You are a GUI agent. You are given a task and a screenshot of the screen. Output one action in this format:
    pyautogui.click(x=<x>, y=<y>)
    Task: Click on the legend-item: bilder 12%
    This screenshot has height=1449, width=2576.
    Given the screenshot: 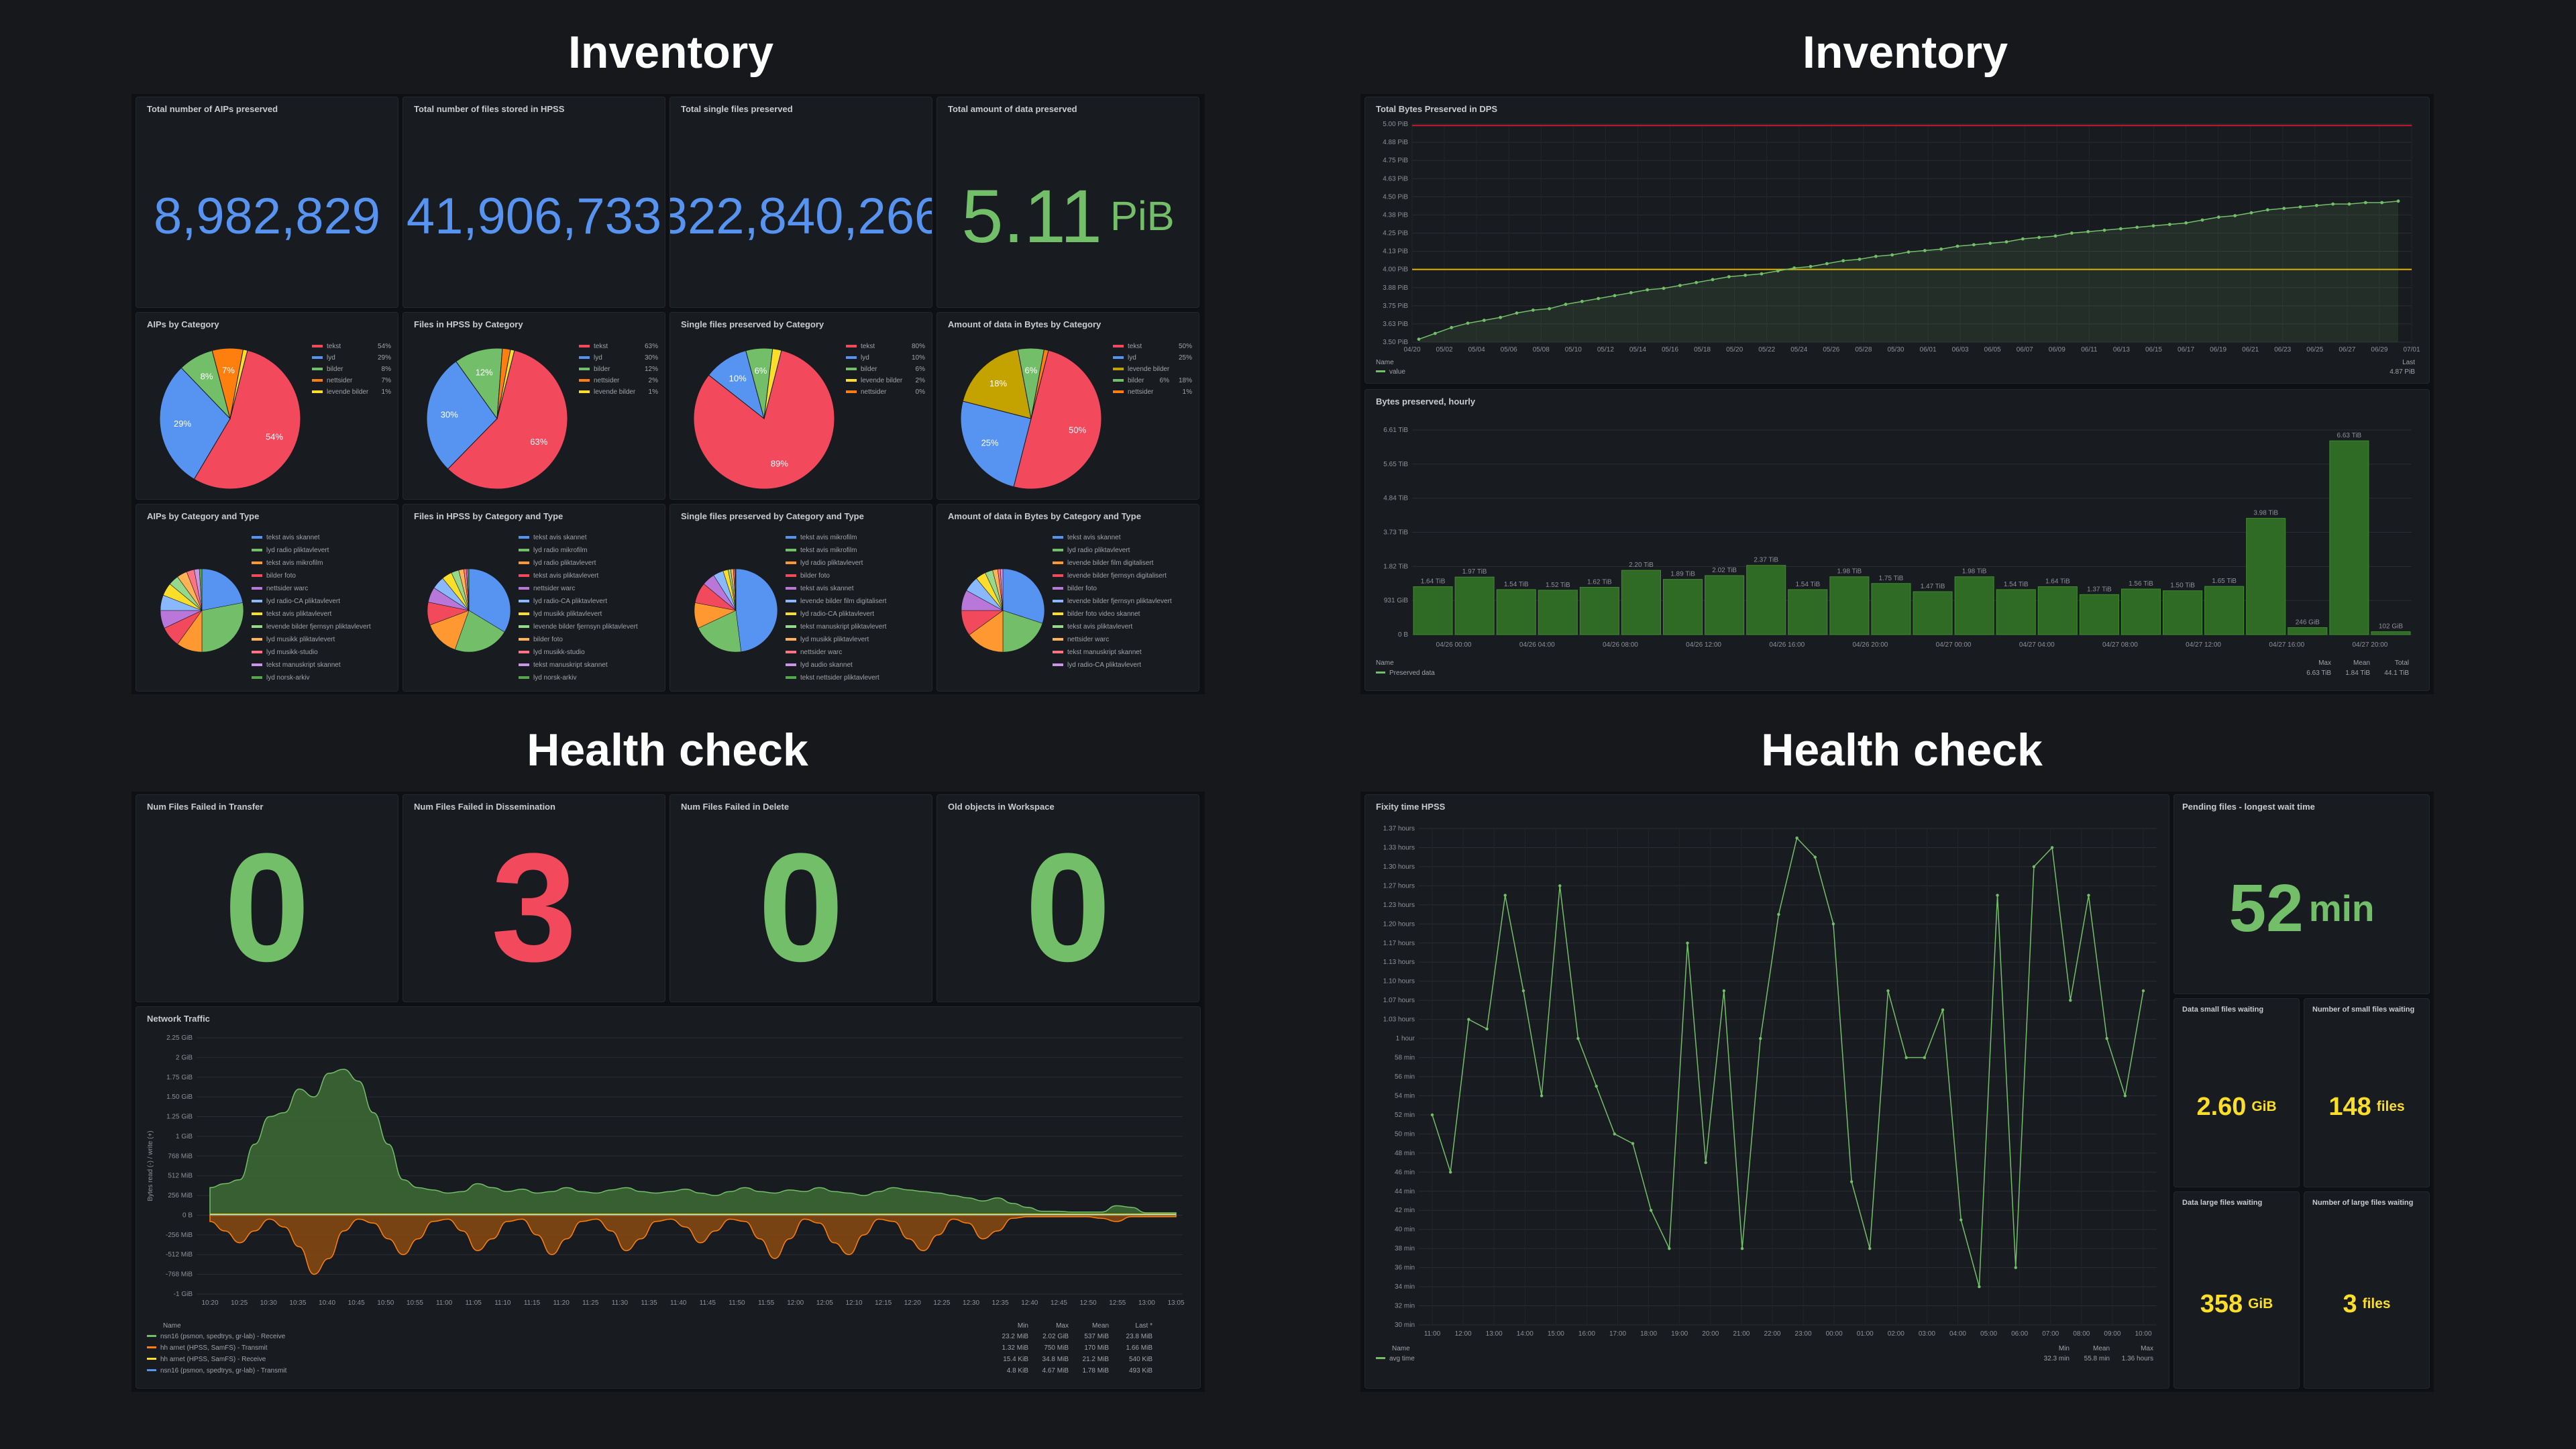 What is the action you would take?
    pyautogui.click(x=618, y=369)
    